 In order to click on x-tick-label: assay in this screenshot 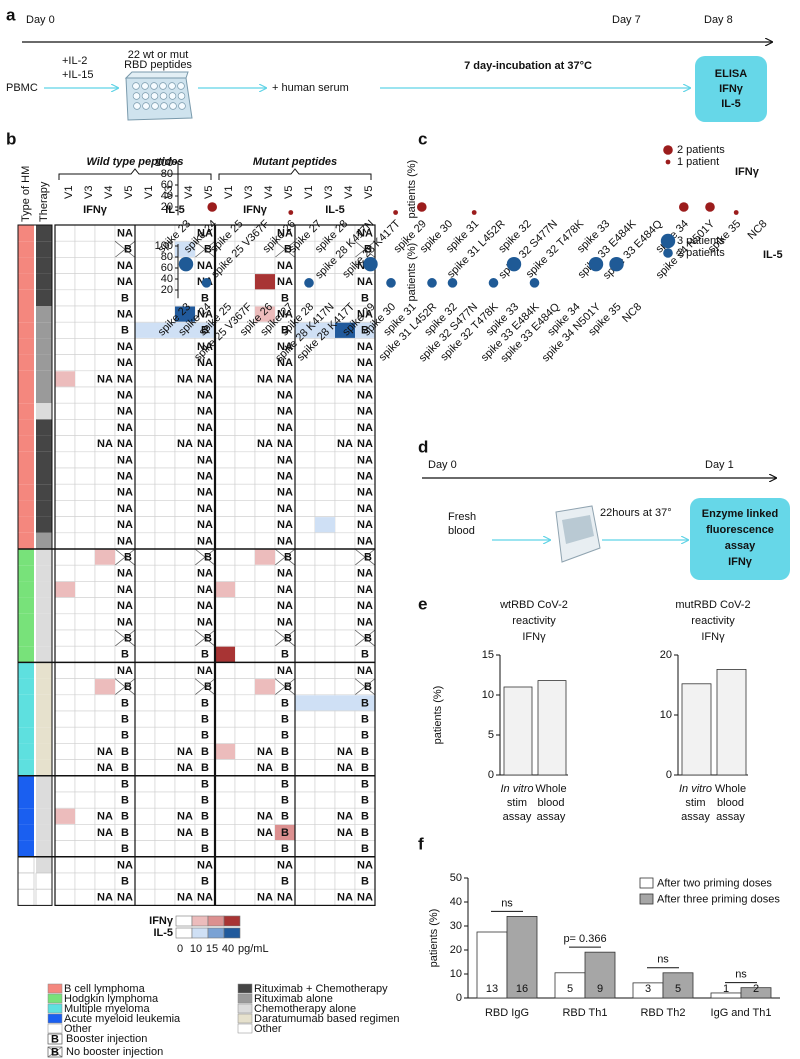, I will do `click(551, 817)`.